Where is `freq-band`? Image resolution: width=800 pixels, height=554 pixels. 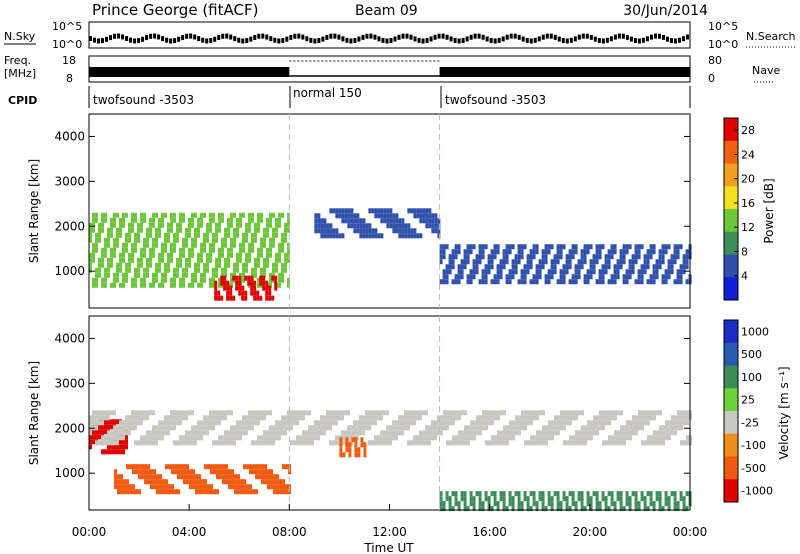 freq-band is located at coordinates (189, 72).